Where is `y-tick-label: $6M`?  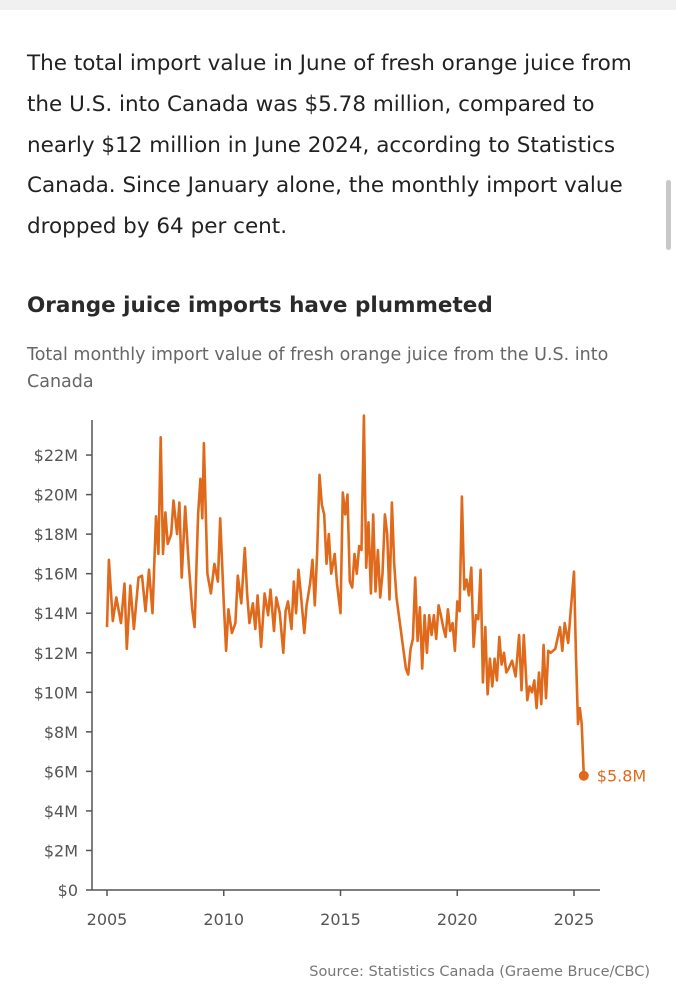
y-tick-label: $6M is located at coordinates (61, 771).